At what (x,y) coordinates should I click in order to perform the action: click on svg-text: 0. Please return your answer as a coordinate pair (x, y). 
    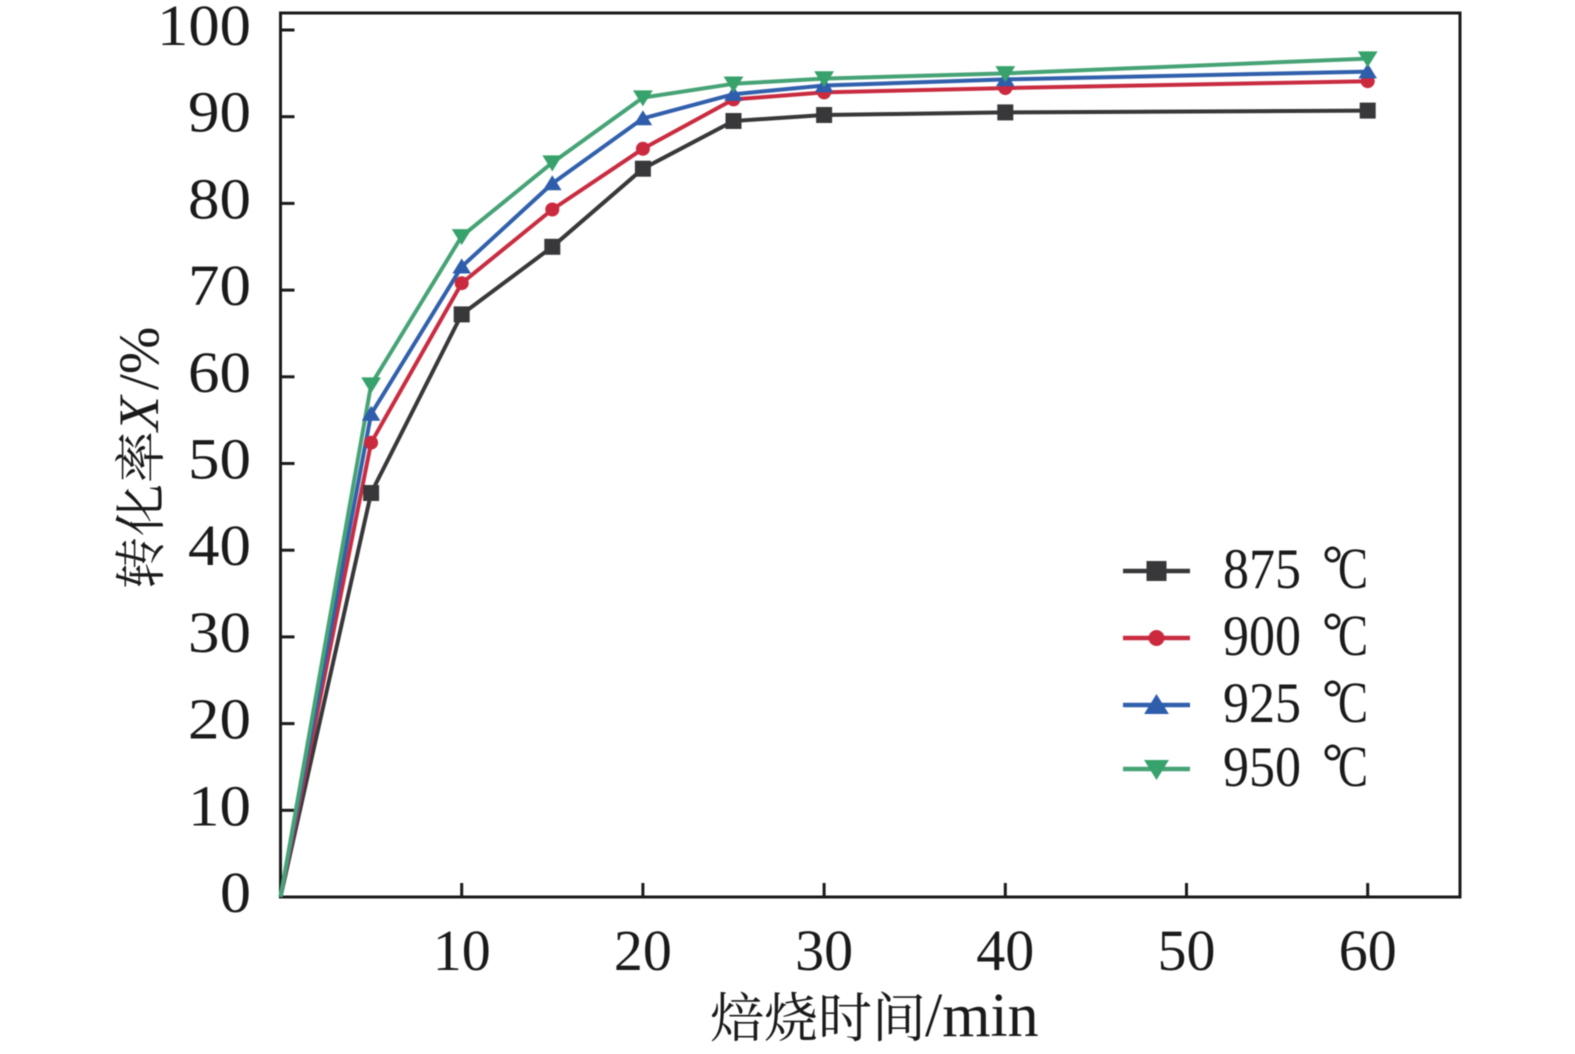
    Looking at the image, I should click on (235, 892).